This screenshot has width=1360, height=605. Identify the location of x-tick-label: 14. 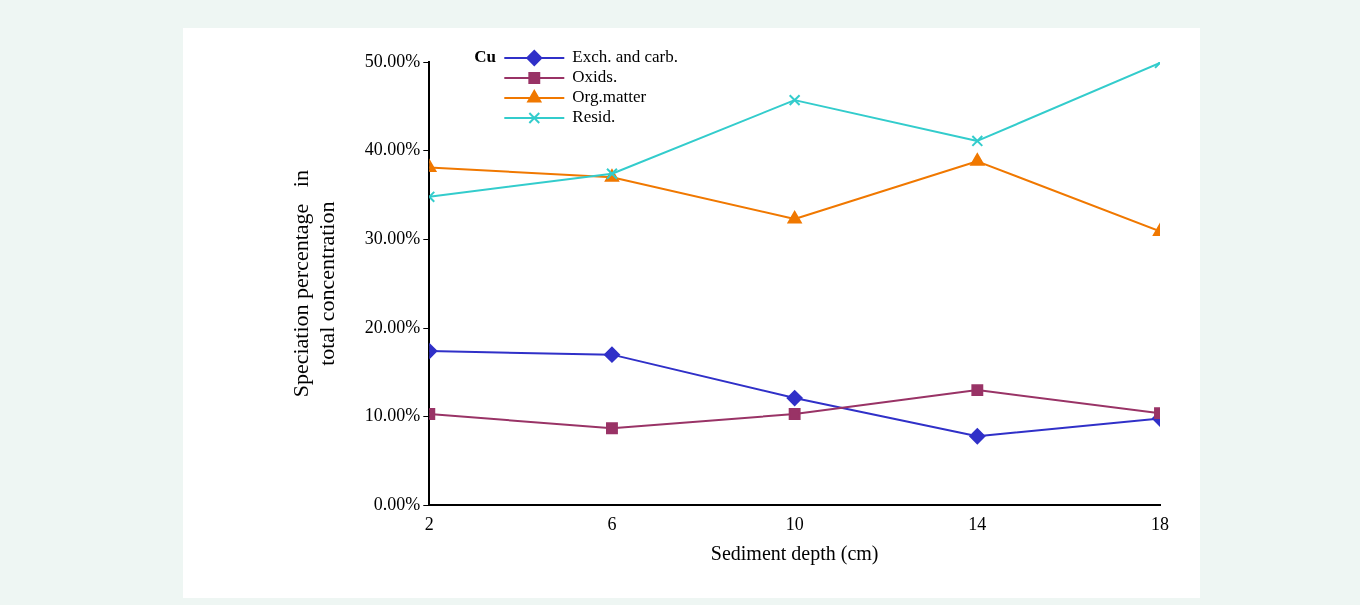
(977, 523).